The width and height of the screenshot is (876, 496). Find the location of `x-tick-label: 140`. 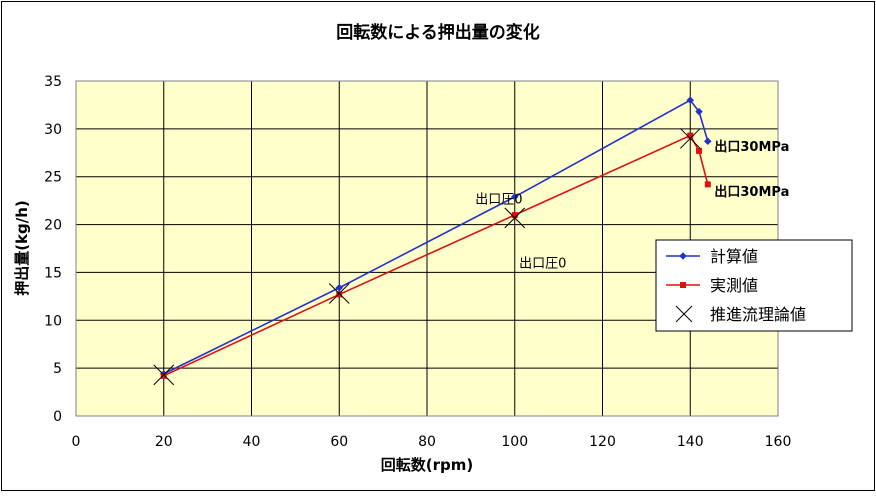

x-tick-label: 140 is located at coordinates (690, 442).